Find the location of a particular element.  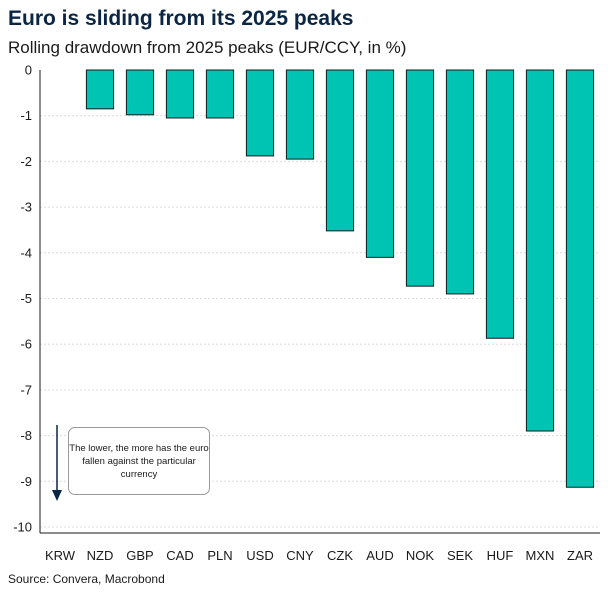

chart-title: Euro is sliding from its 2025 peaks is located at coordinates (181, 18).